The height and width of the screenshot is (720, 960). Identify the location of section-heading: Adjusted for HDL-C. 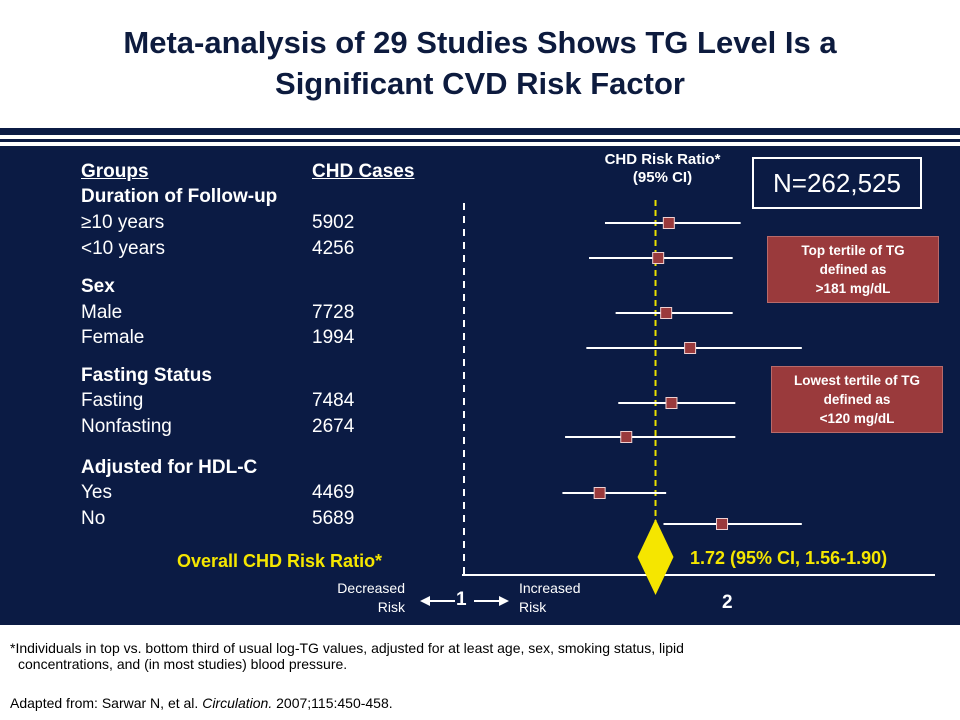
(169, 467).